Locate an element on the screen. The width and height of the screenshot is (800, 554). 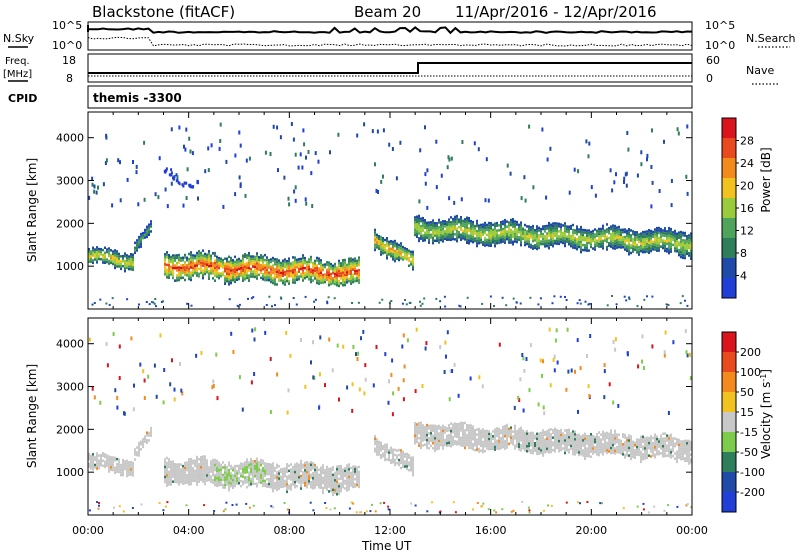
nave-label: Nave is located at coordinates (760, 70).